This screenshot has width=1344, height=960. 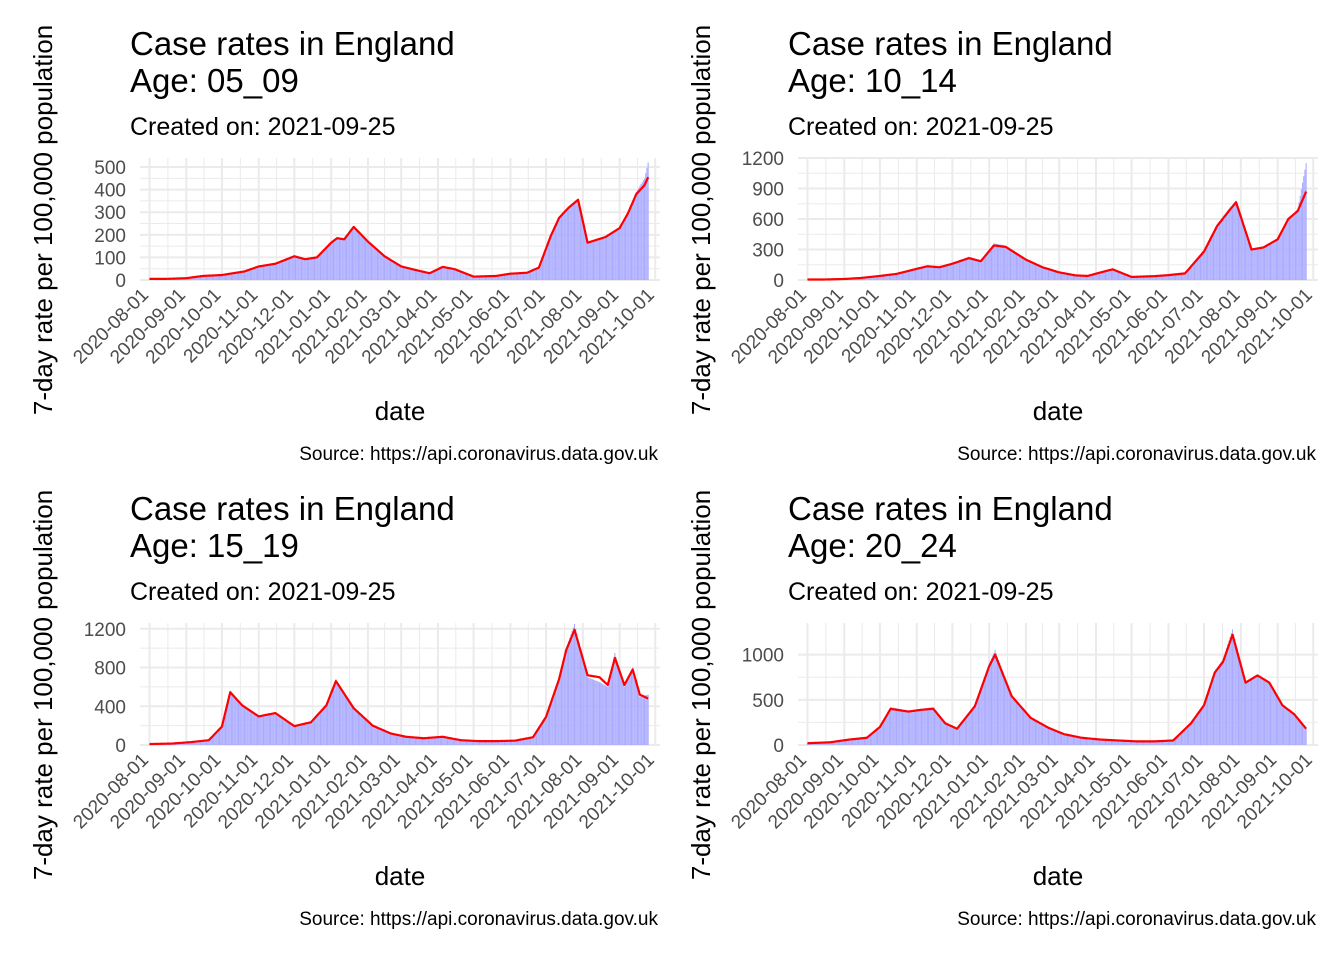 I want to click on bar-series, so click(x=398, y=684).